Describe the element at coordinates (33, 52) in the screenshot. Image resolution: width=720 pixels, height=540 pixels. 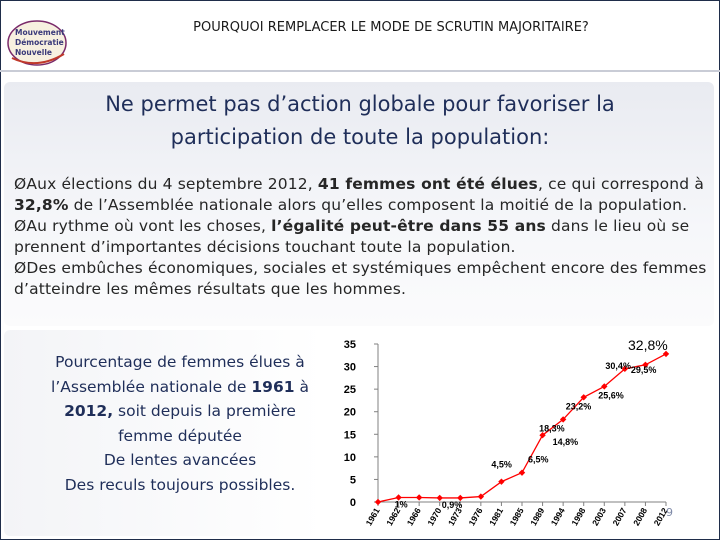
I see `logo-line-3: Nouvelle` at that location.